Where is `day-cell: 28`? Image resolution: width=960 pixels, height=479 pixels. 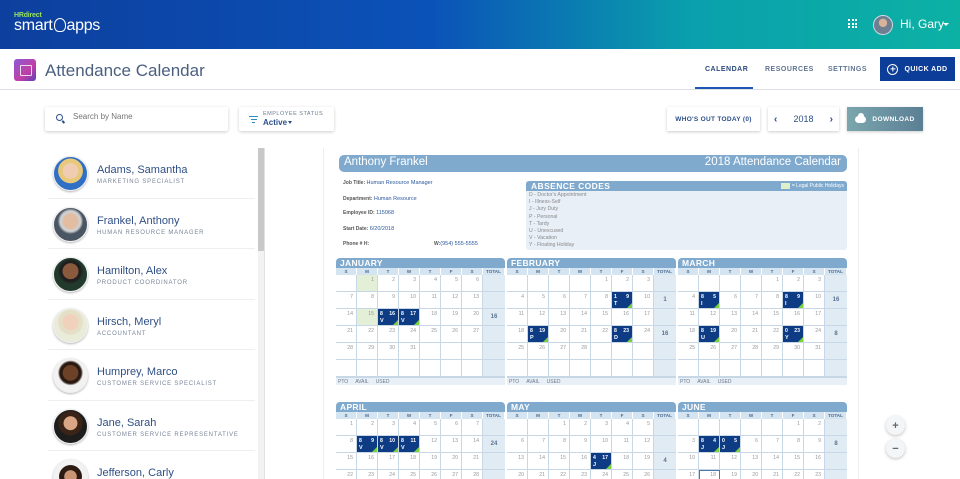 day-cell: 28 is located at coordinates (751, 351).